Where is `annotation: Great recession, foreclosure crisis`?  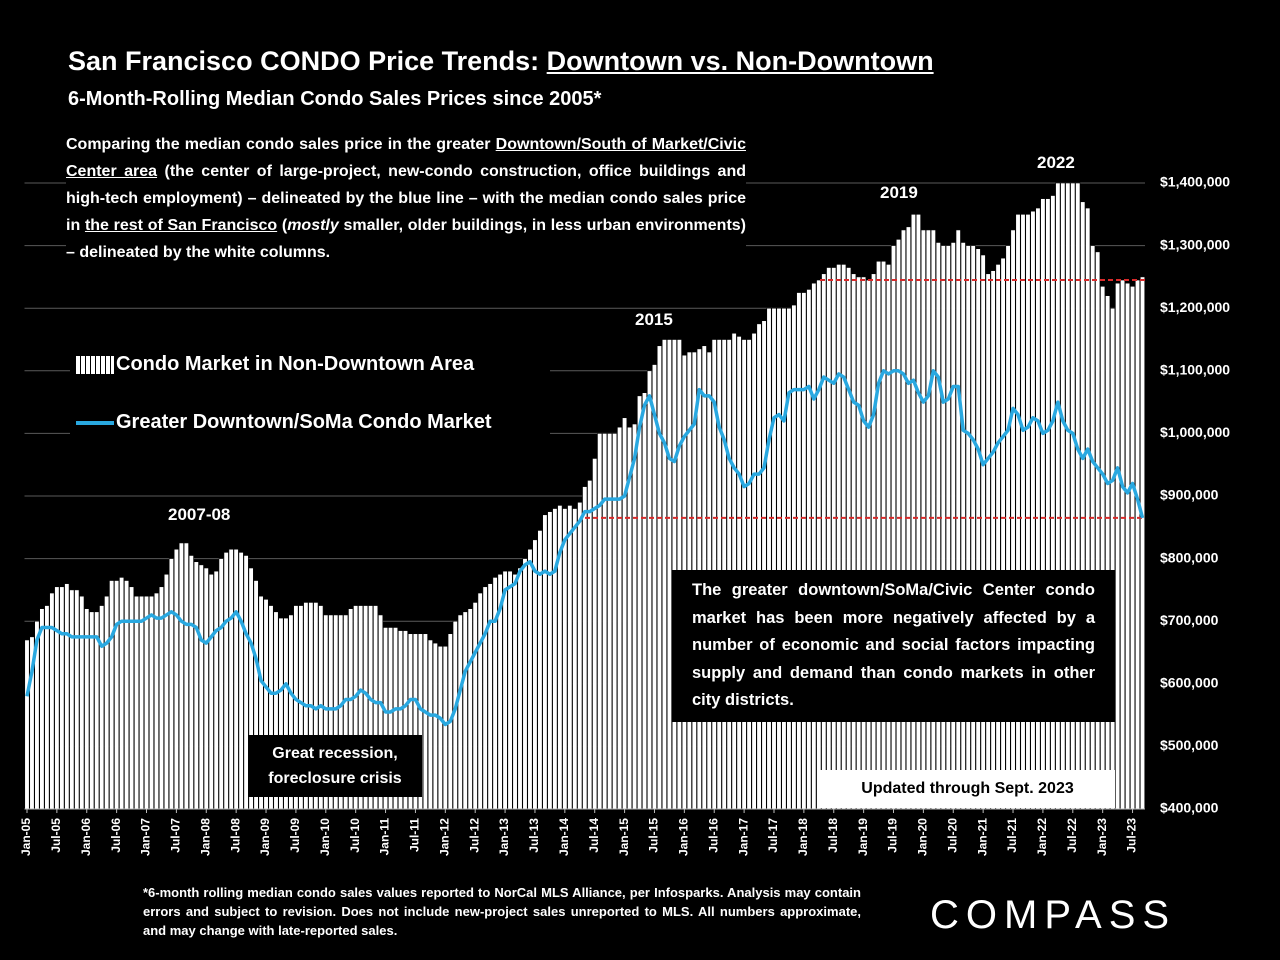 annotation: Great recession, foreclosure crisis is located at coordinates (335, 766).